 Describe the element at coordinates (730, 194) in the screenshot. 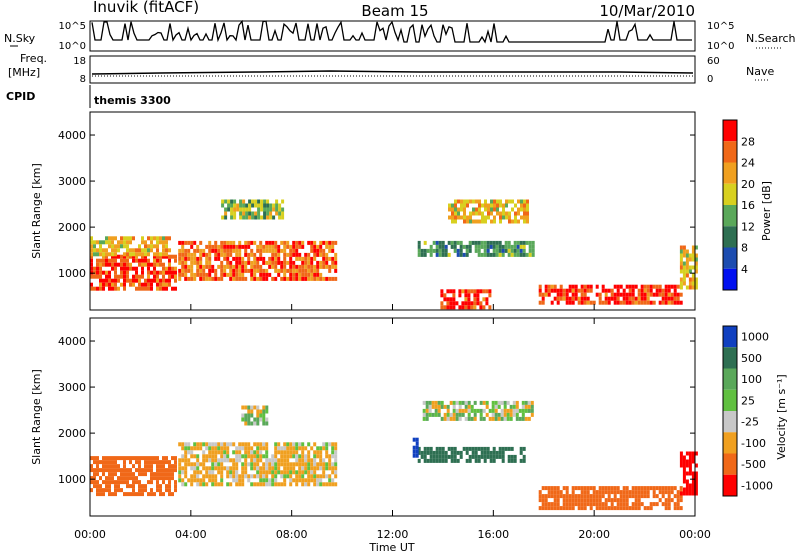

I see `power-colorbar-segment` at that location.